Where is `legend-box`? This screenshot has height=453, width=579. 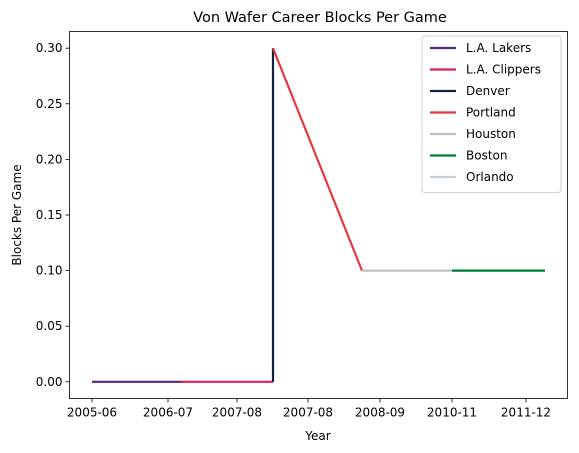 legend-box is located at coordinates (491, 114).